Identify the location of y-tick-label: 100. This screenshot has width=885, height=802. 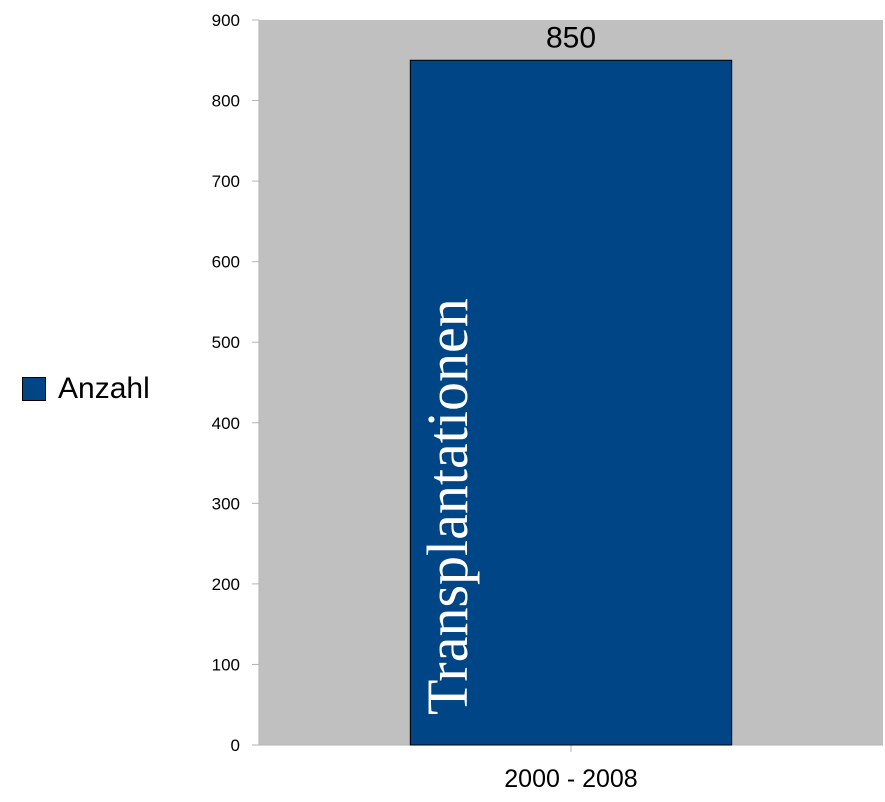
(226, 664).